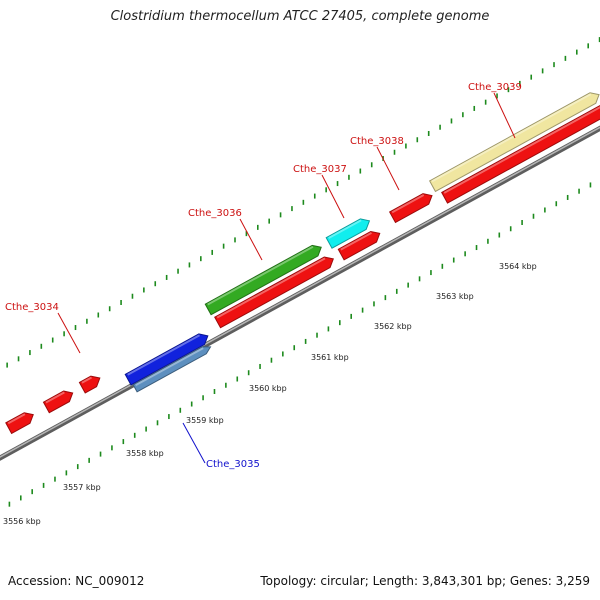  Describe the element at coordinates (345, 229) in the screenshot. I see `gene-cthe-3037-block-highlight` at that location.